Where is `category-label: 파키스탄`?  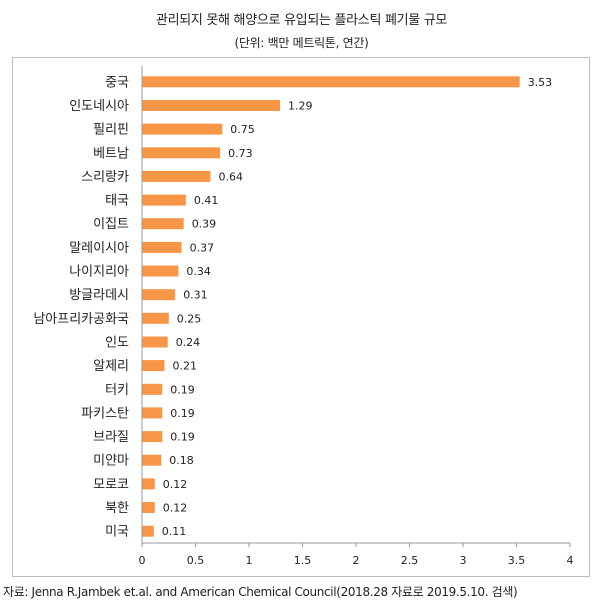
category-label: 파키스탄 is located at coordinates (105, 413).